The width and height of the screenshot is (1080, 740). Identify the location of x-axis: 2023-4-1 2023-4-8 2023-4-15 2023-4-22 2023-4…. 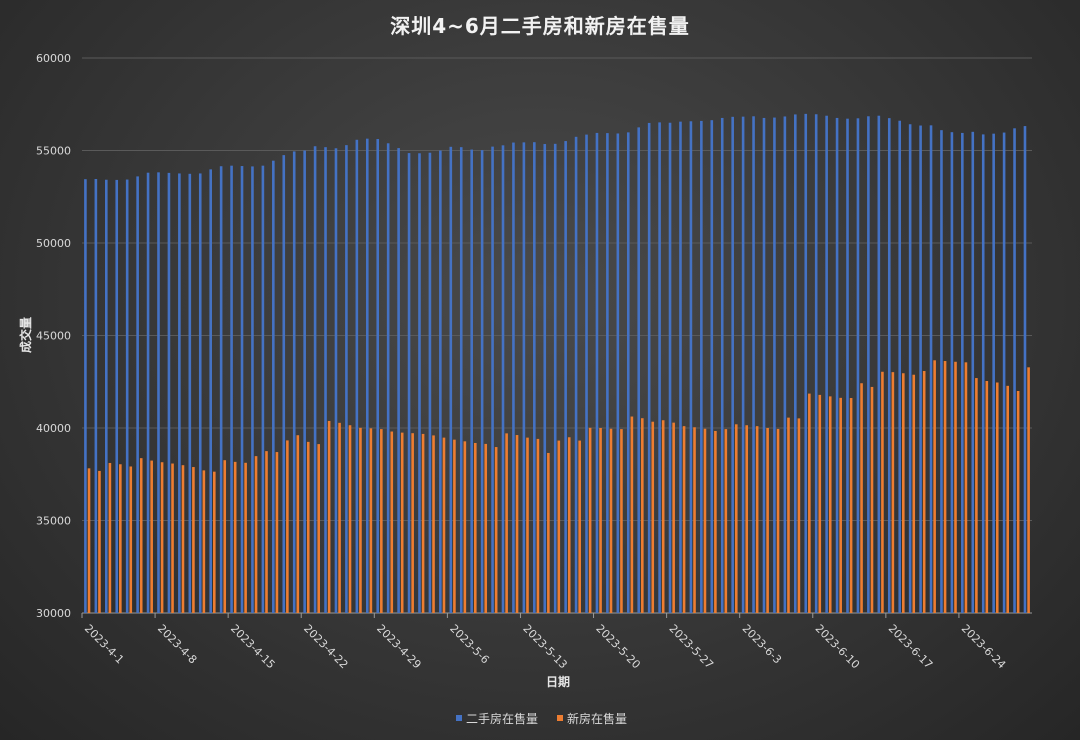
(544, 642).